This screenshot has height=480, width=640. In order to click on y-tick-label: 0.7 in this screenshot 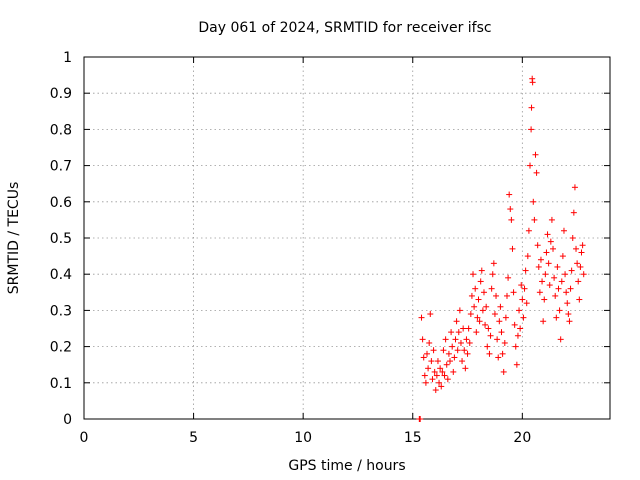, I will do `click(61, 167)`.